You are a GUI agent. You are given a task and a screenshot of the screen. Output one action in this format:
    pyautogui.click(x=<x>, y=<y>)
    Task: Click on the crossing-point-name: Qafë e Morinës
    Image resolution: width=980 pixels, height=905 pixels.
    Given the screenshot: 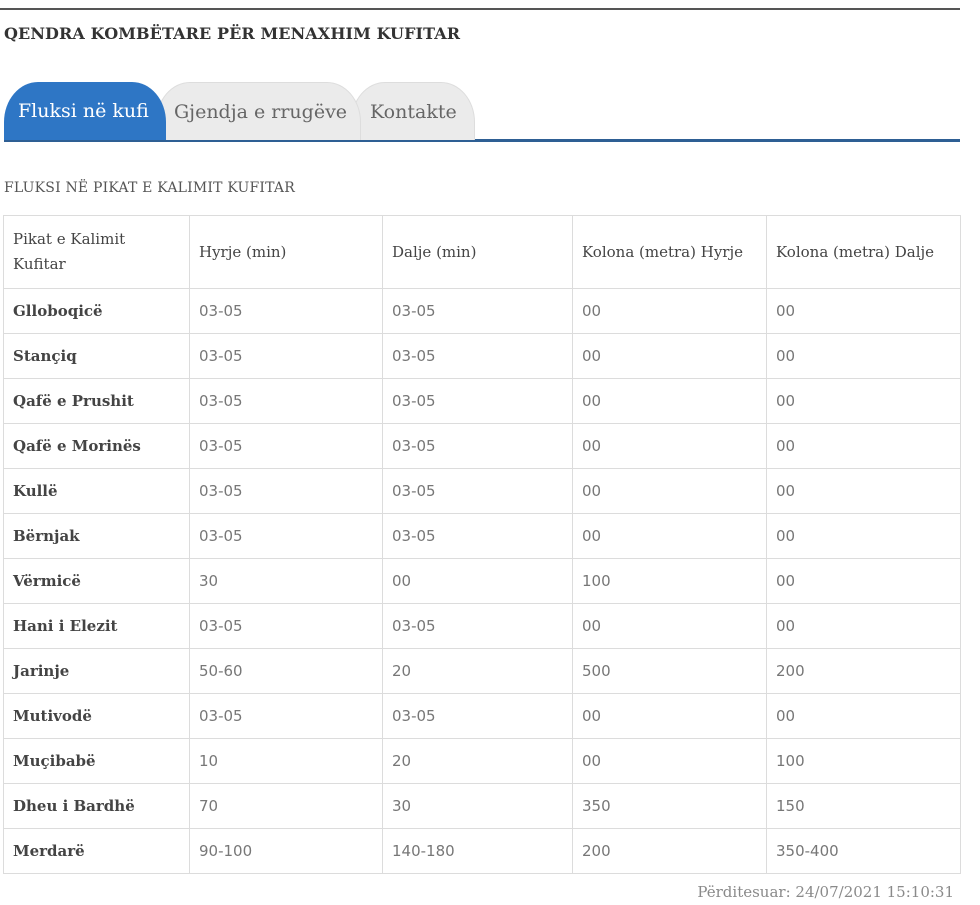 What is the action you would take?
    pyautogui.click(x=96, y=446)
    